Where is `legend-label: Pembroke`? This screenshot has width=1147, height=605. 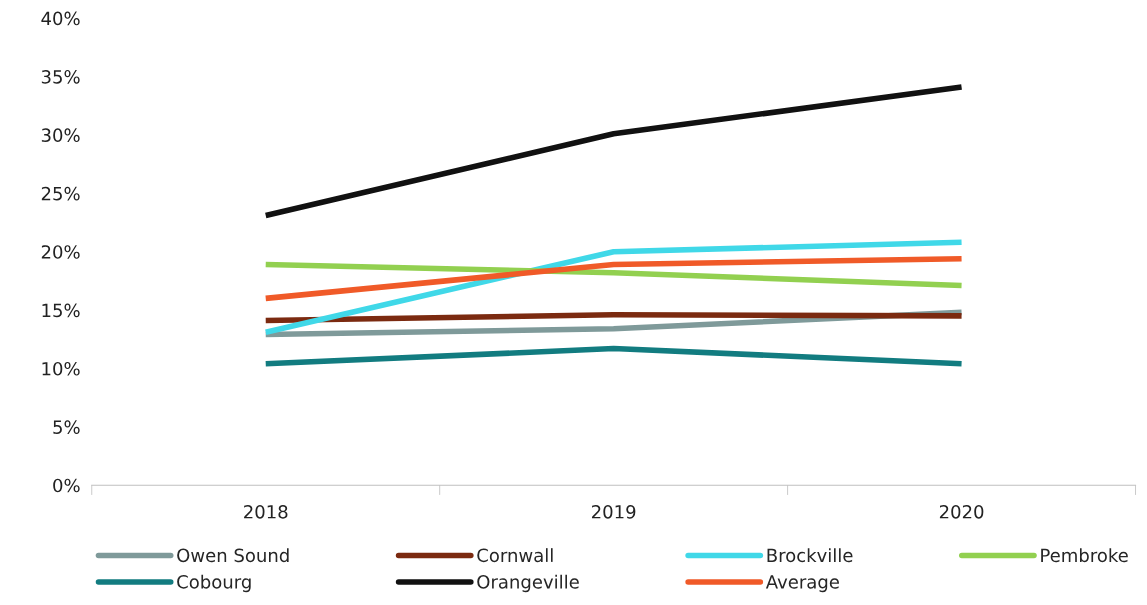 legend-label: Pembroke is located at coordinates (1084, 555).